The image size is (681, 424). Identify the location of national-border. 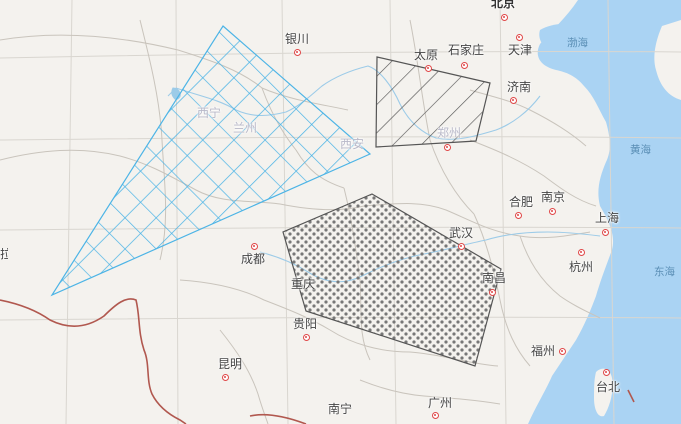
(93, 361).